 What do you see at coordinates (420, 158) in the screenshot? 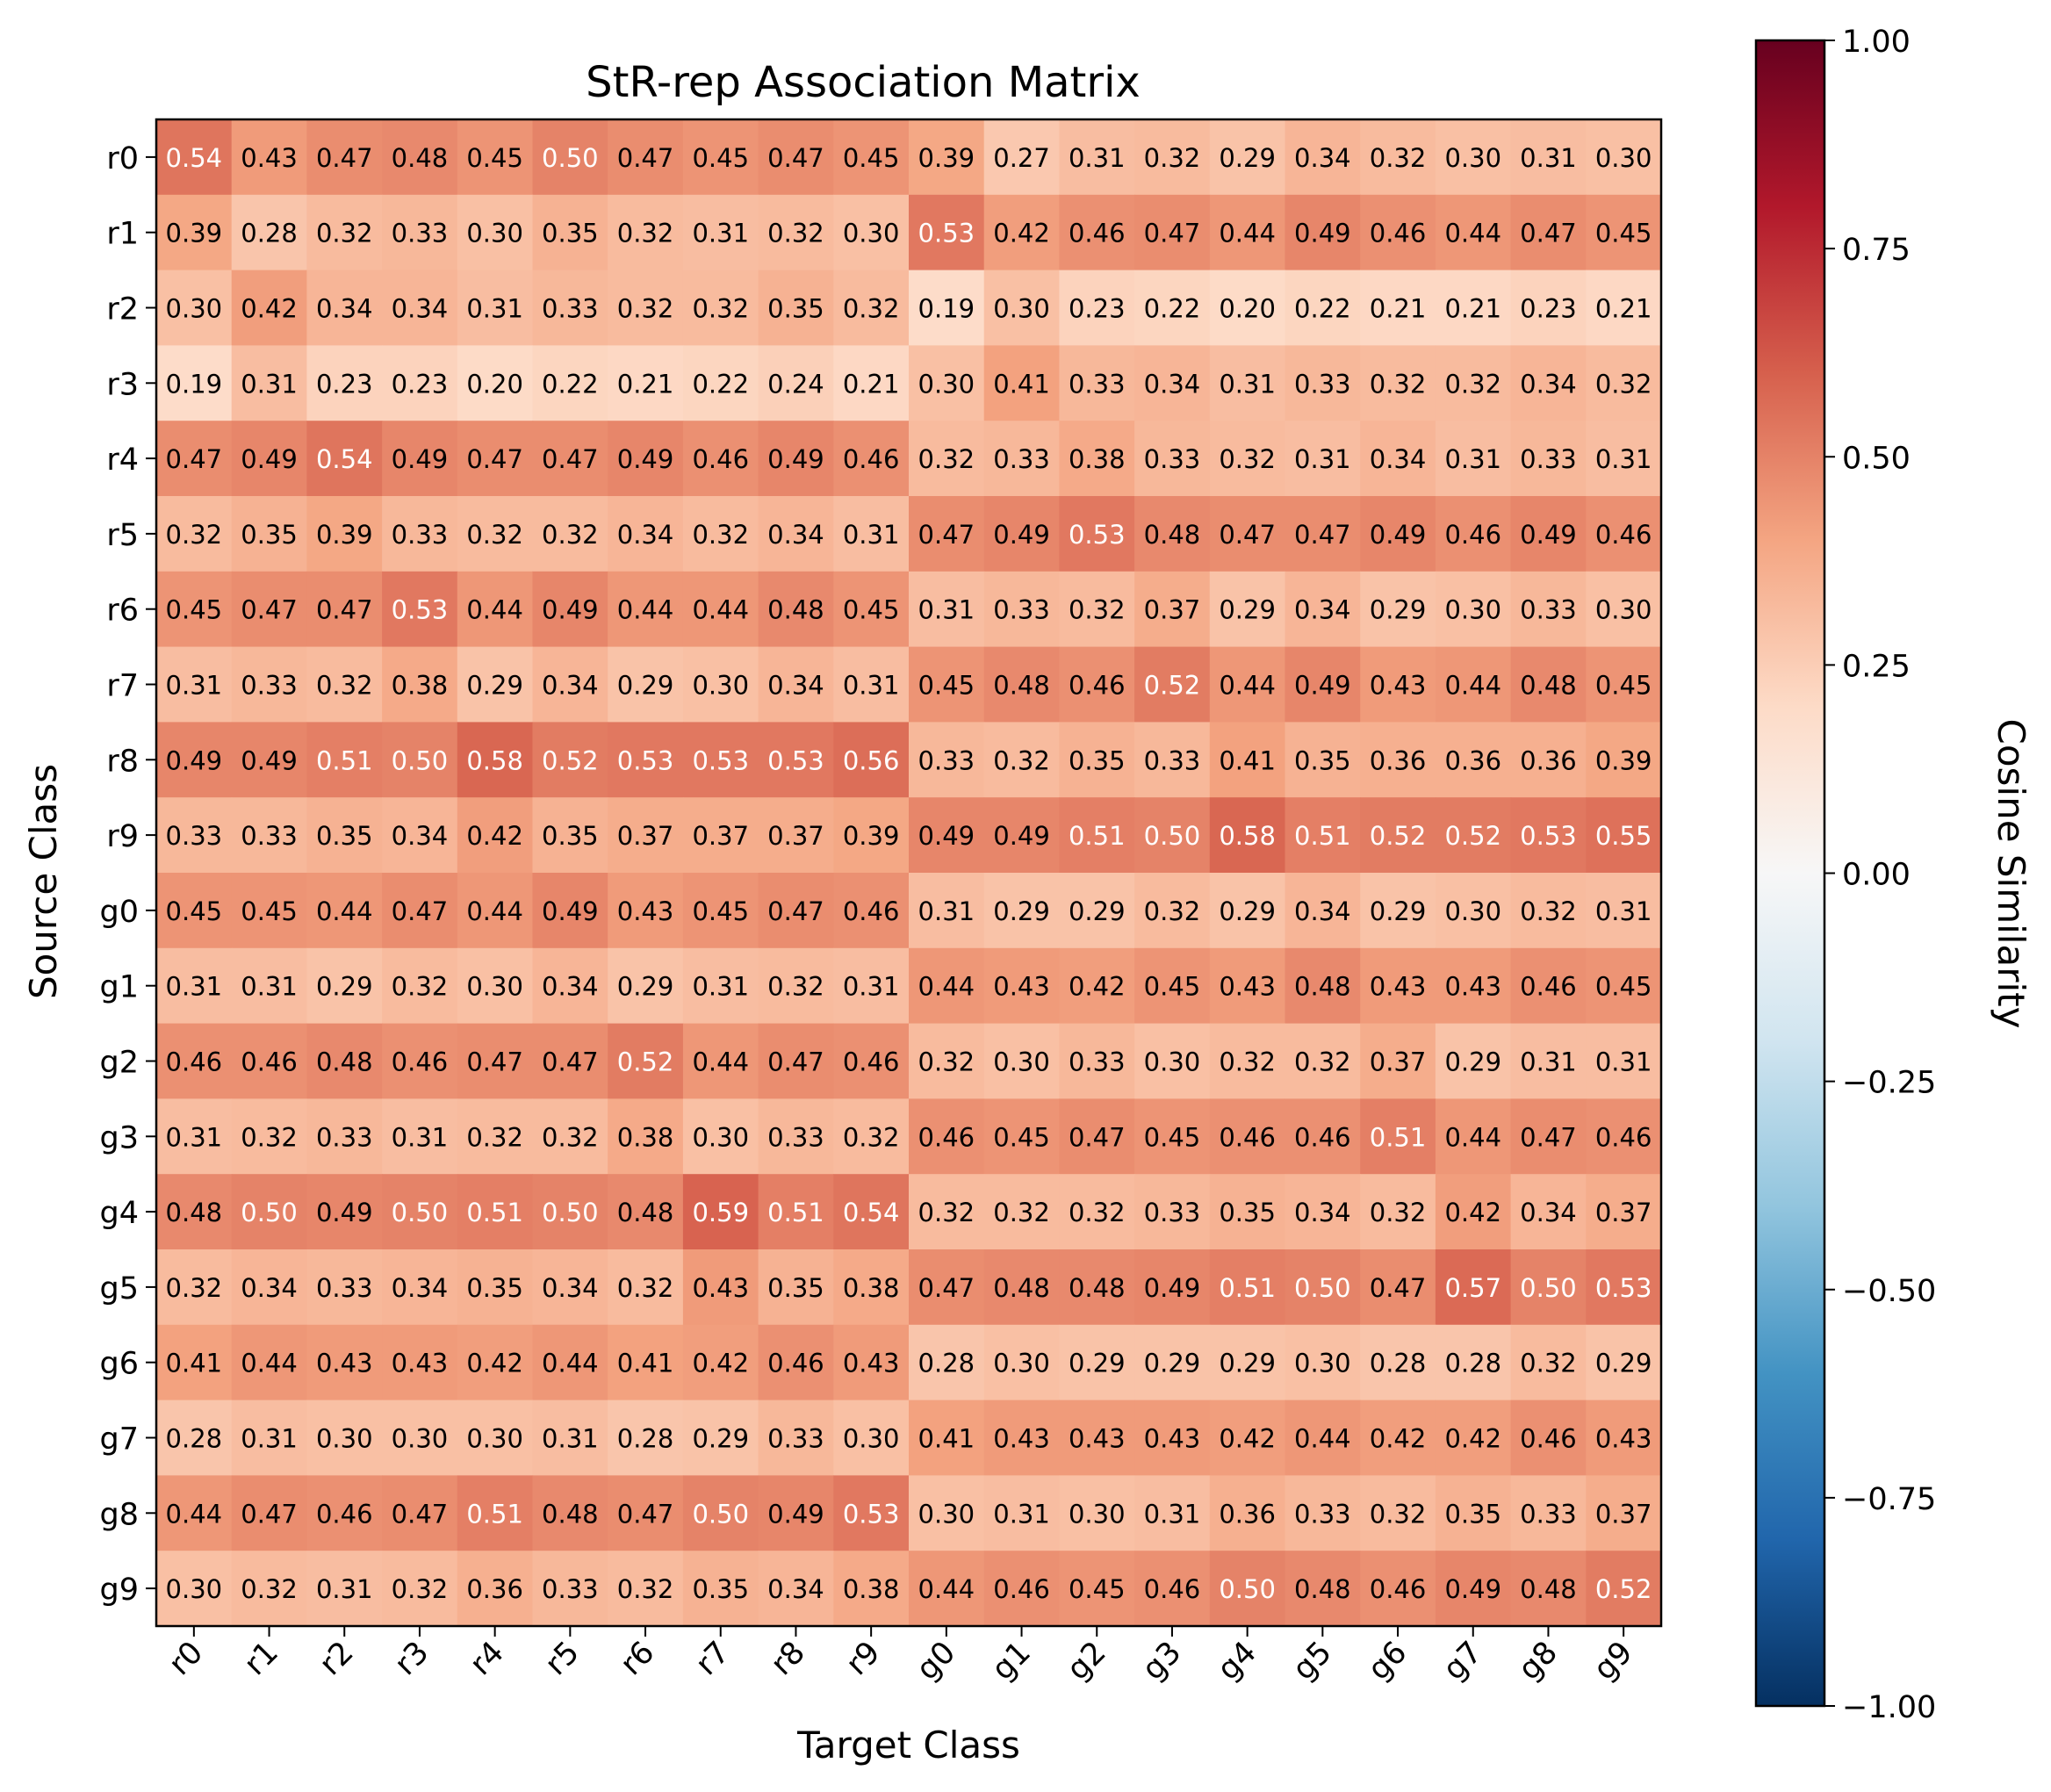
I see `cell-value-label: 0.48` at bounding box center [420, 158].